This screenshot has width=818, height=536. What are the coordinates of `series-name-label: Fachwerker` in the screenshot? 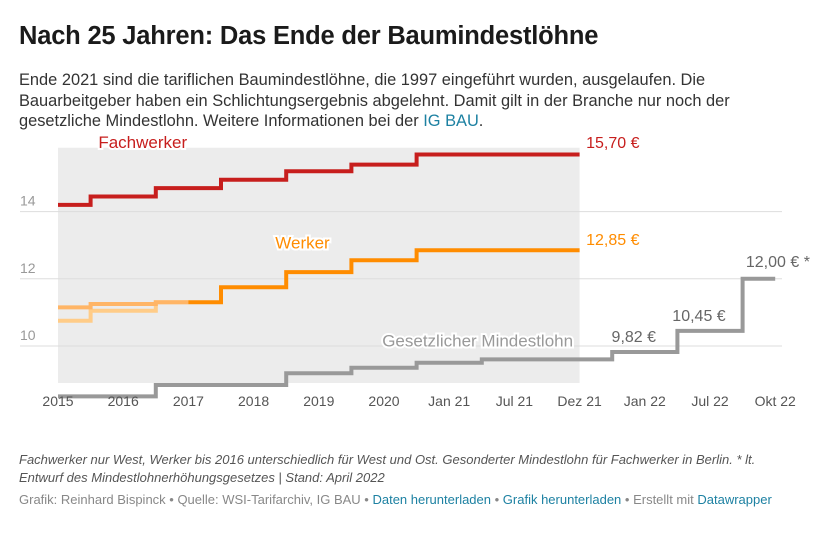 It's located at (142, 142).